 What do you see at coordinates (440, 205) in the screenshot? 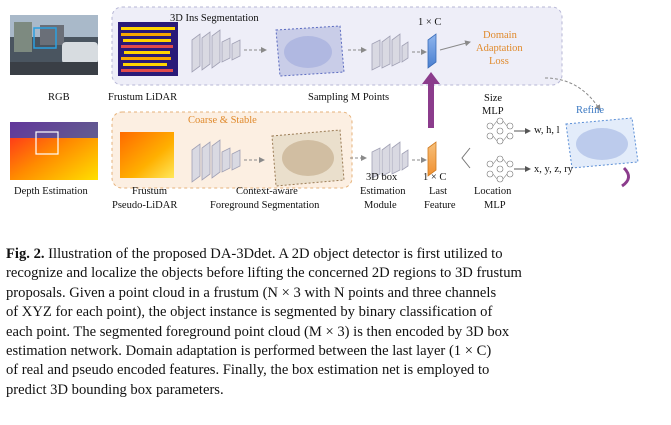
I see `last-feature-label-2: Feature` at bounding box center [440, 205].